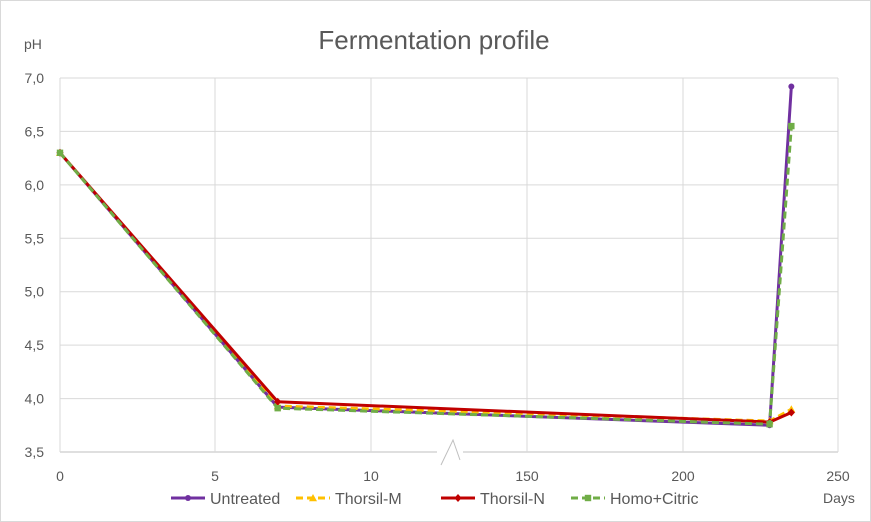 This screenshot has width=871, height=522. Describe the element at coordinates (839, 498) in the screenshot. I see `x-axis-label: Days` at that location.